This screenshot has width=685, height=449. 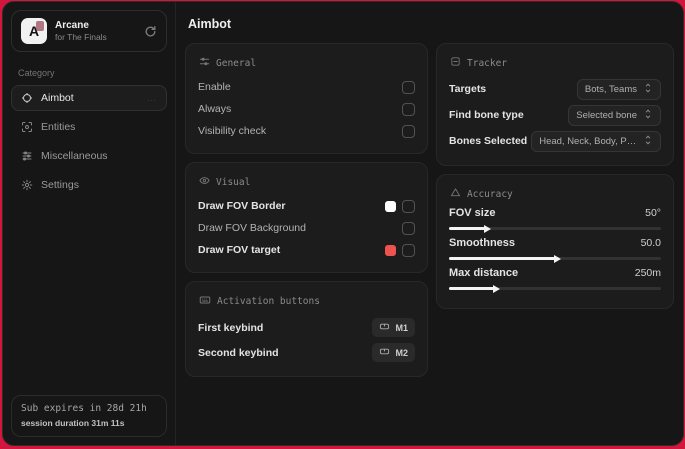 I want to click on sidebar-item-label: Miscellaneous, so click(x=74, y=156).